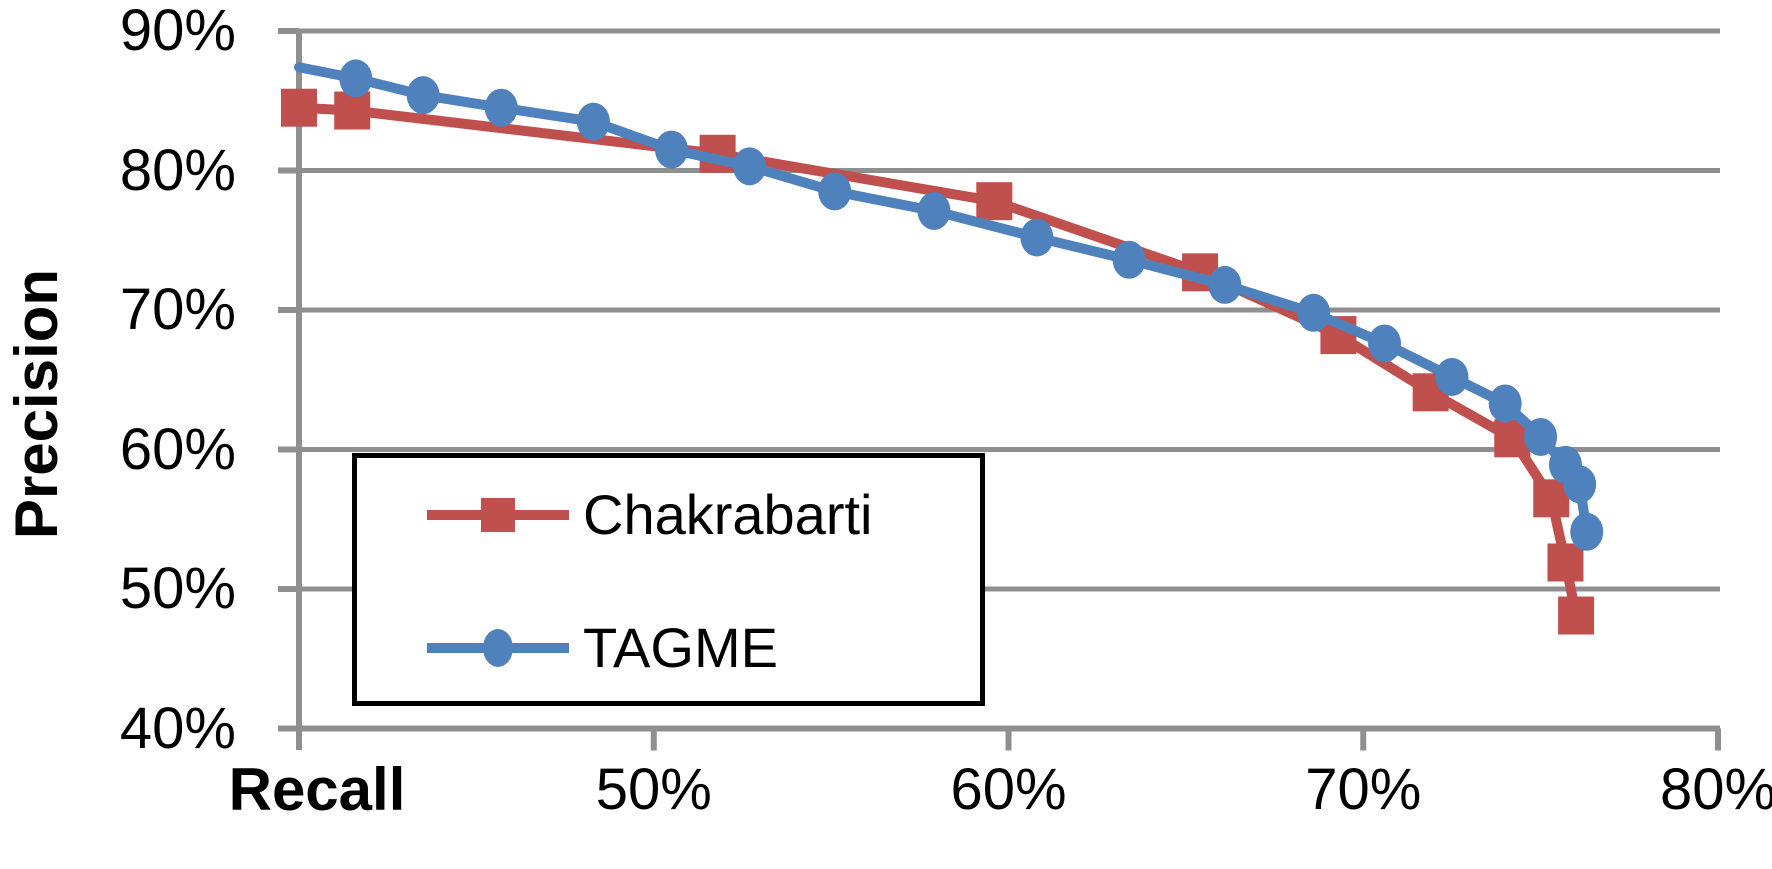 This screenshot has width=1772, height=869. Describe the element at coordinates (668, 579) in the screenshot. I see `legend: Chakrabarti TAGME` at that location.